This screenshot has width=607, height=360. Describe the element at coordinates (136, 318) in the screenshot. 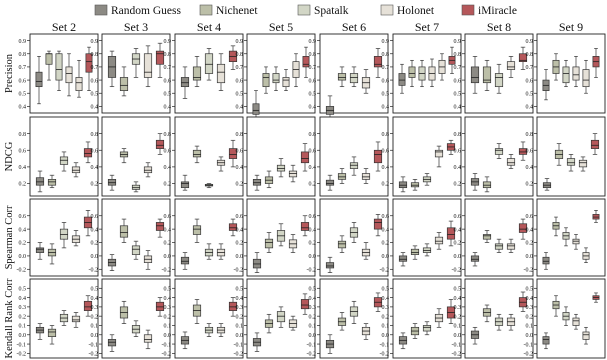

I see `panel-frame` at that location.